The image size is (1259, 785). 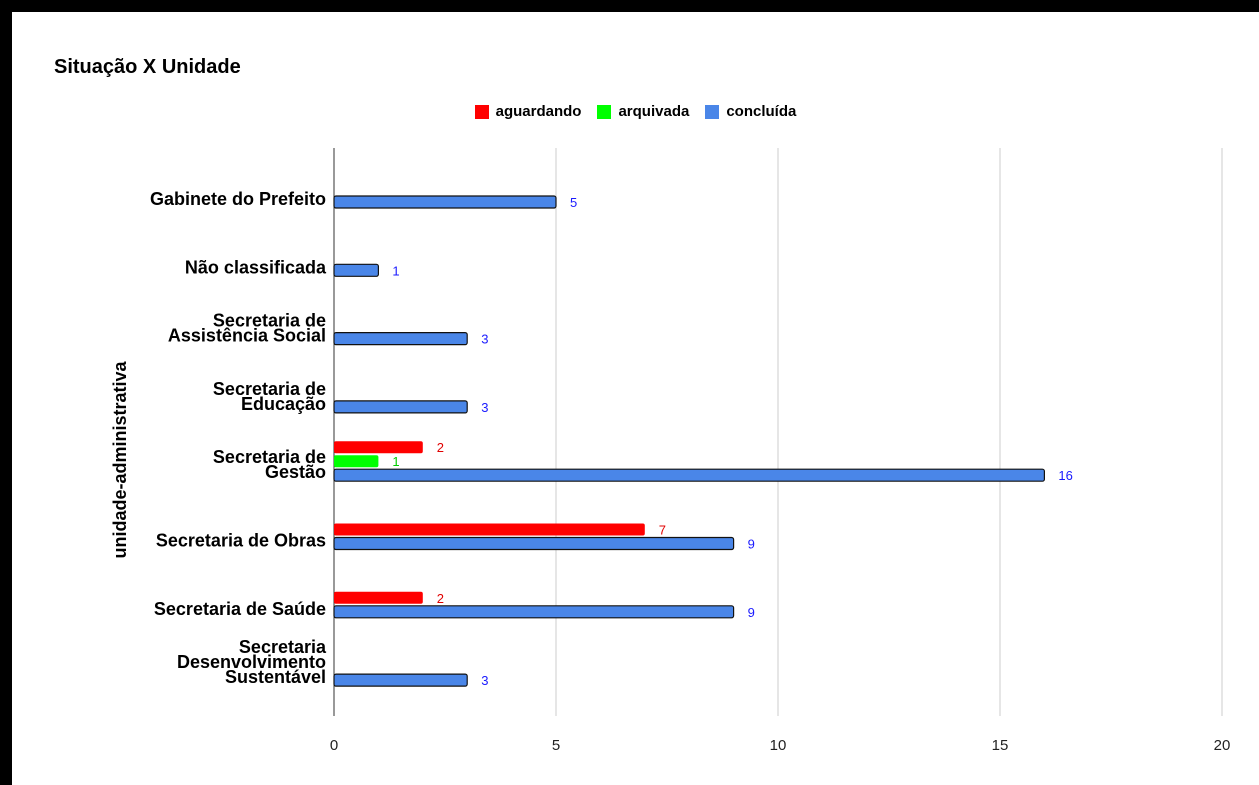 What do you see at coordinates (445, 202) in the screenshot?
I see `bar-concluída-0` at bounding box center [445, 202].